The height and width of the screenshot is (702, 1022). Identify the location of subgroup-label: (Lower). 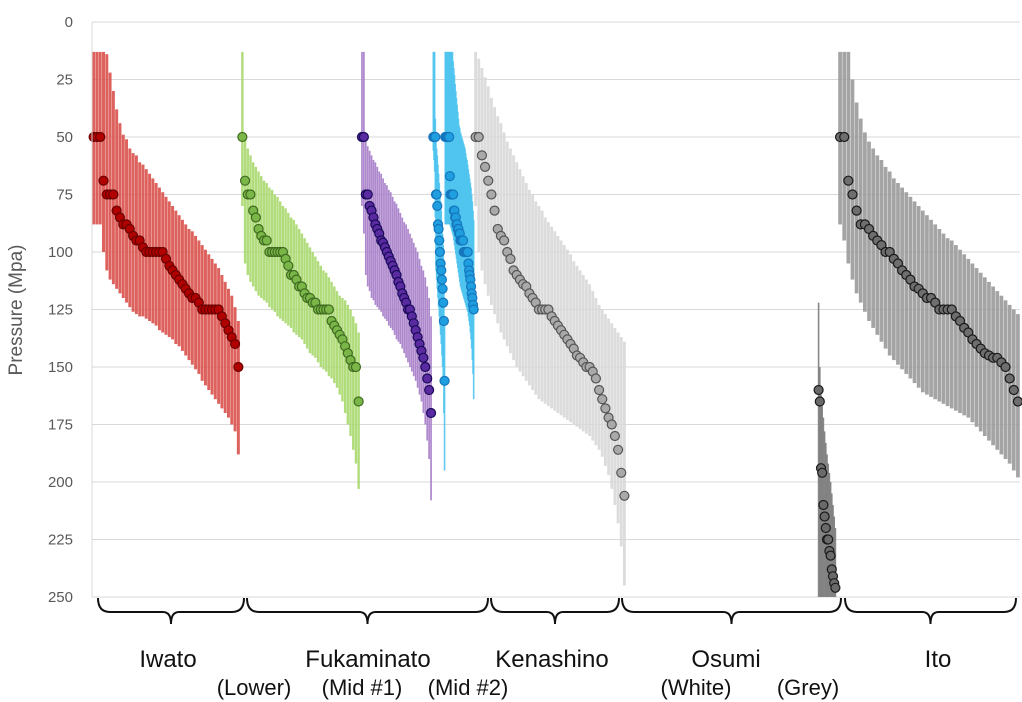
(254, 687).